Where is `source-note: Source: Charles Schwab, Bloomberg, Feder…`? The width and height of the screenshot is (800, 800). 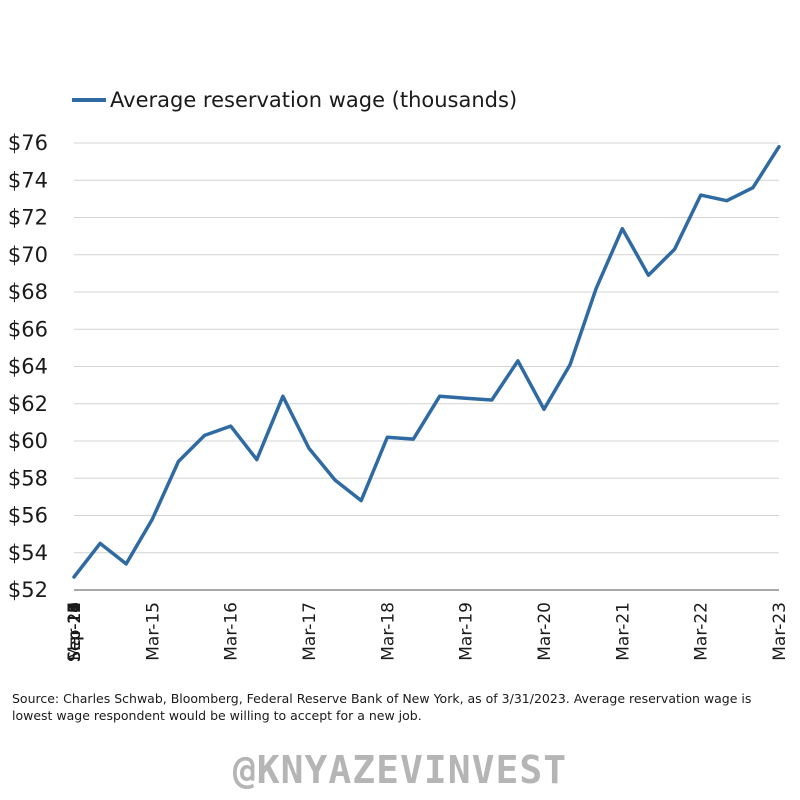
source-note: Source: Charles Schwab, Bloomberg, Feder… is located at coordinates (382, 707).